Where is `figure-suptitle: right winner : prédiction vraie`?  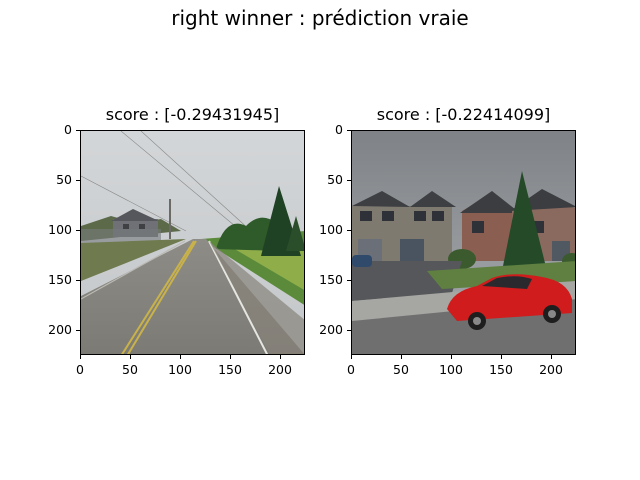
figure-suptitle: right winner : prédiction vraie is located at coordinates (320, 18).